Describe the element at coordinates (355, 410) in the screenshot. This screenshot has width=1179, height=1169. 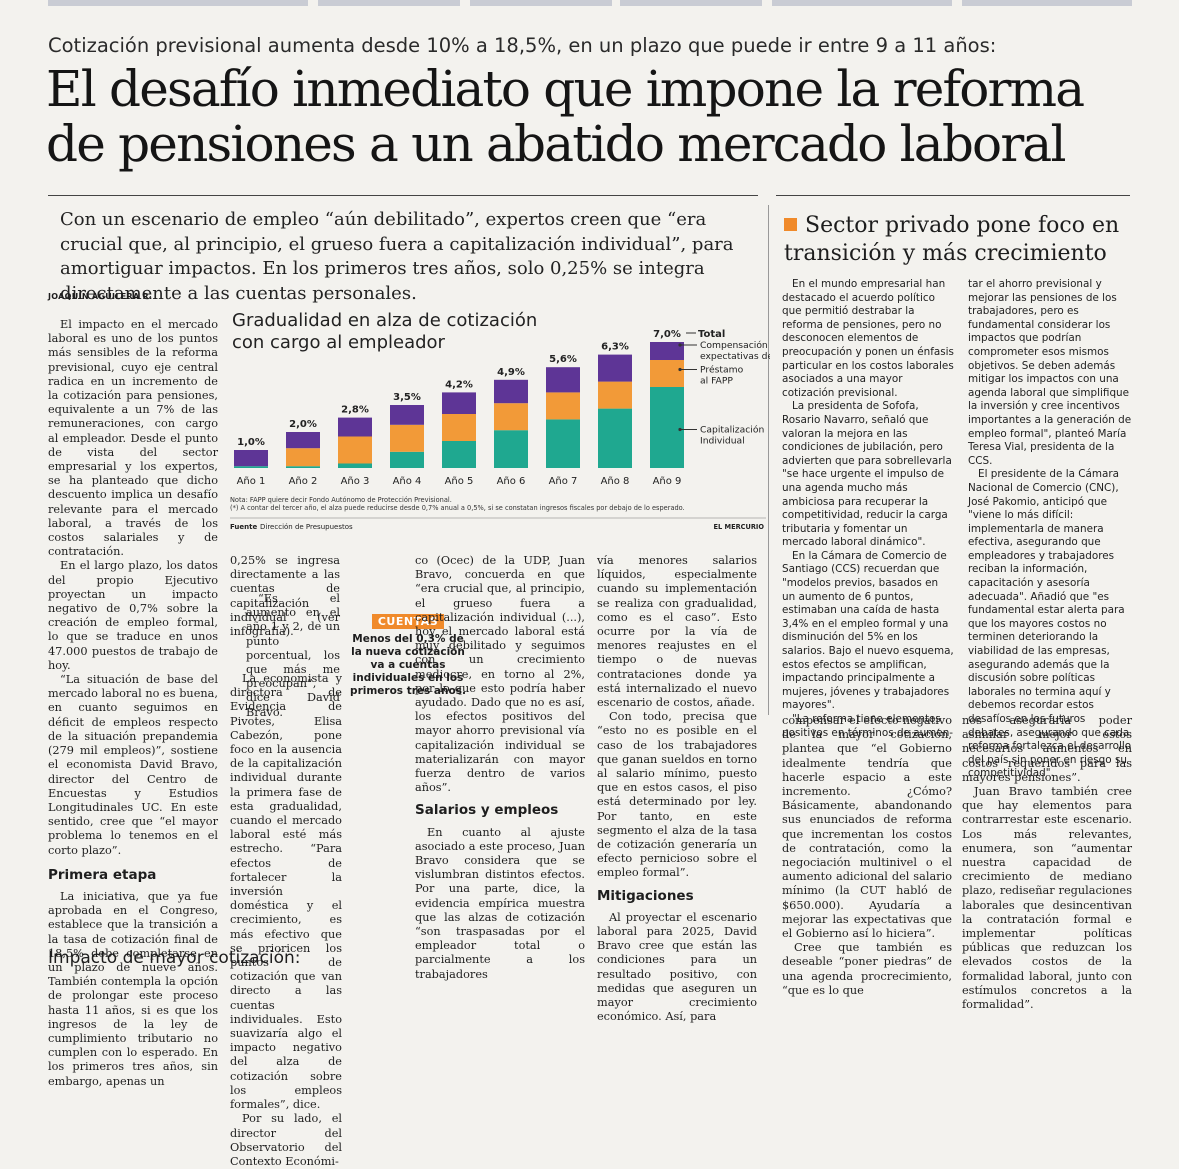
I see `bar-total-label: 2,8%` at that location.